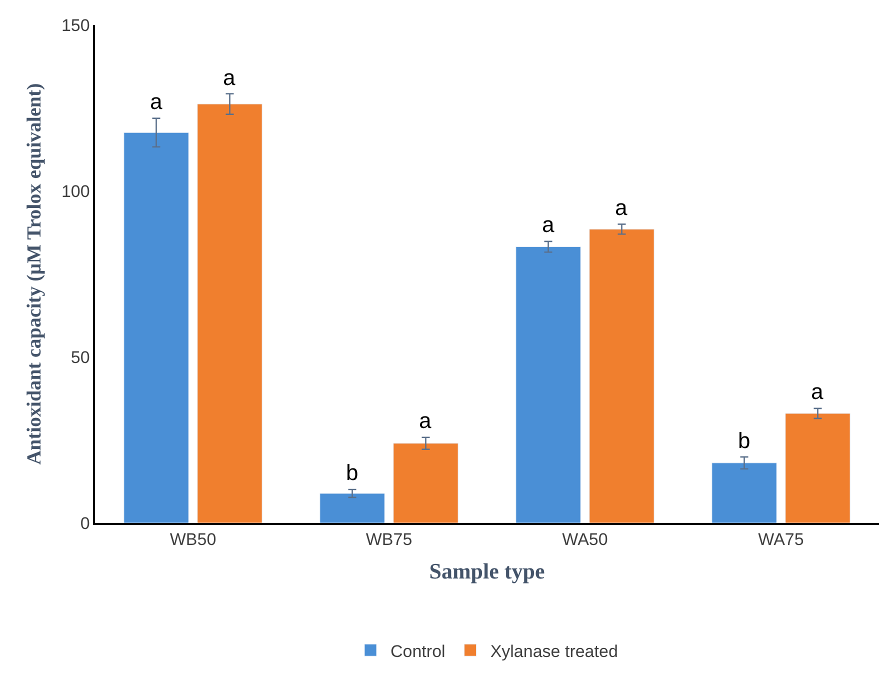 Image resolution: width=894 pixels, height=681 pixels. I want to click on x-tick-label: WB50, so click(193, 540).